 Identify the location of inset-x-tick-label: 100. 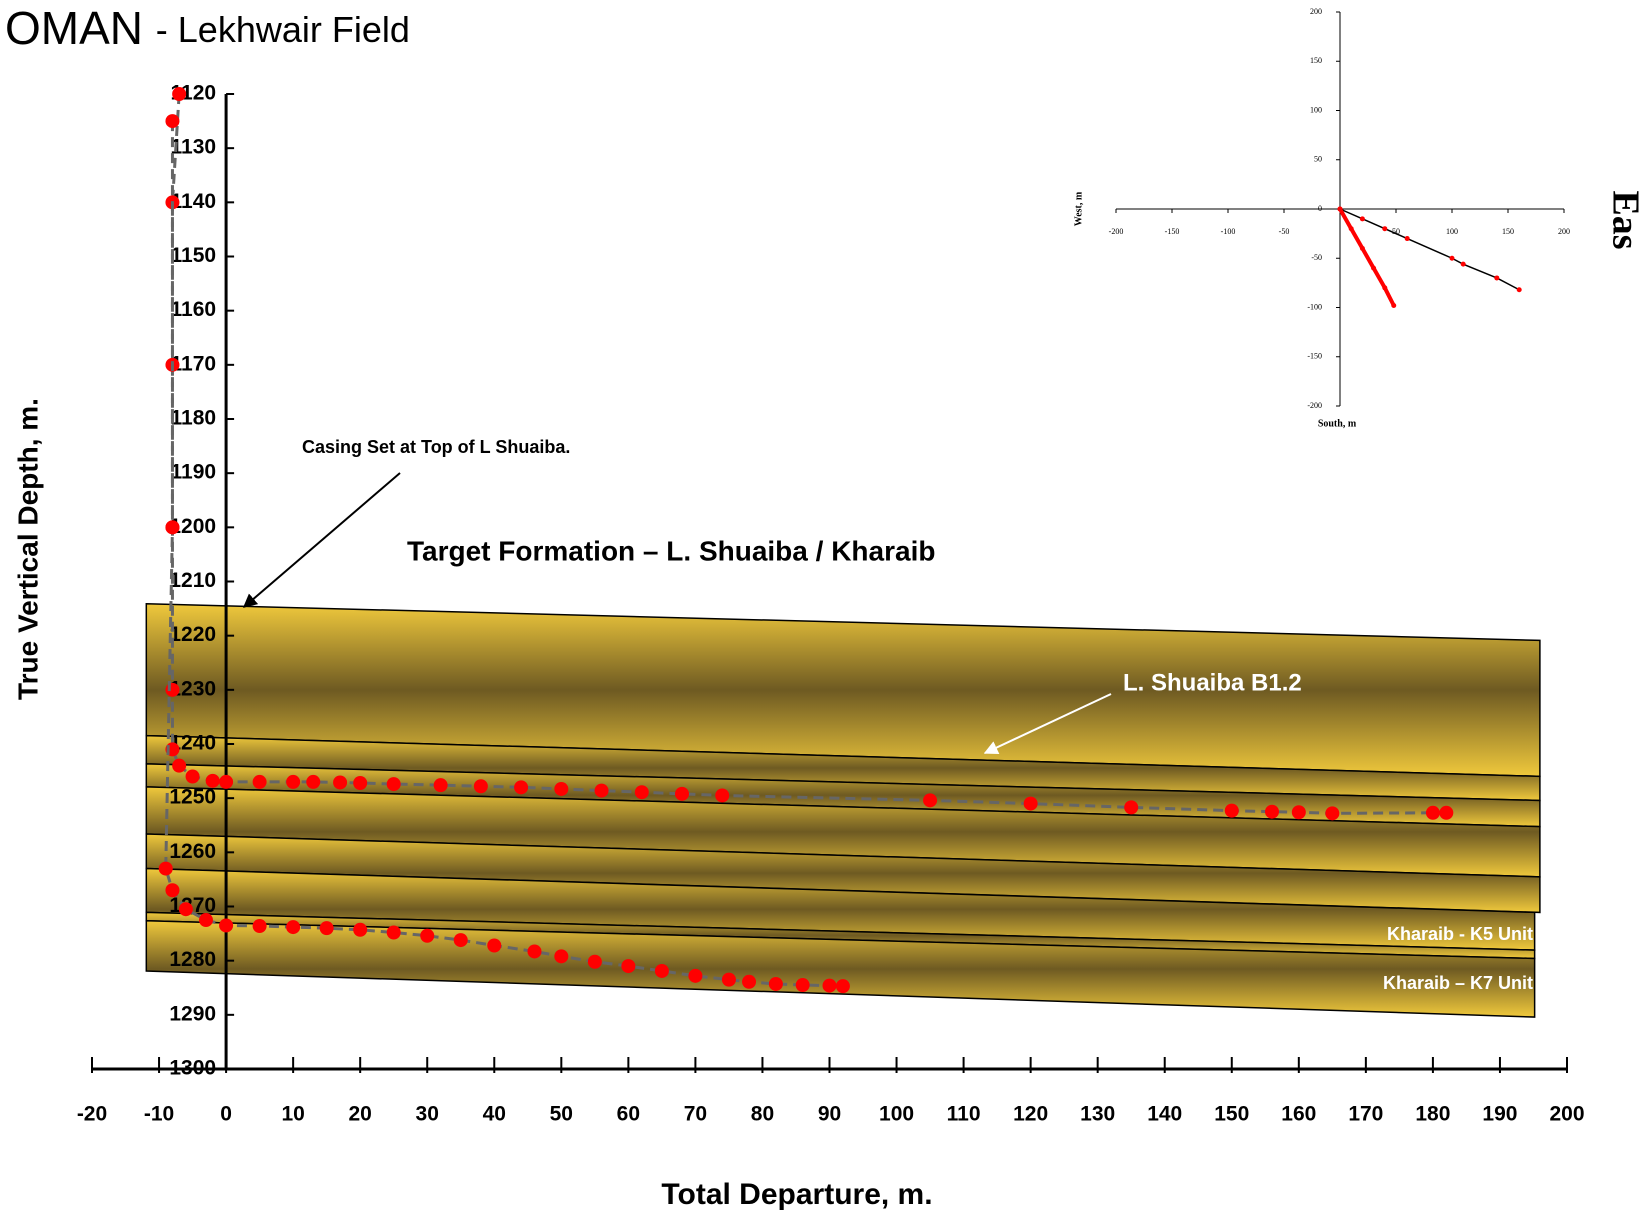
(1452, 231).